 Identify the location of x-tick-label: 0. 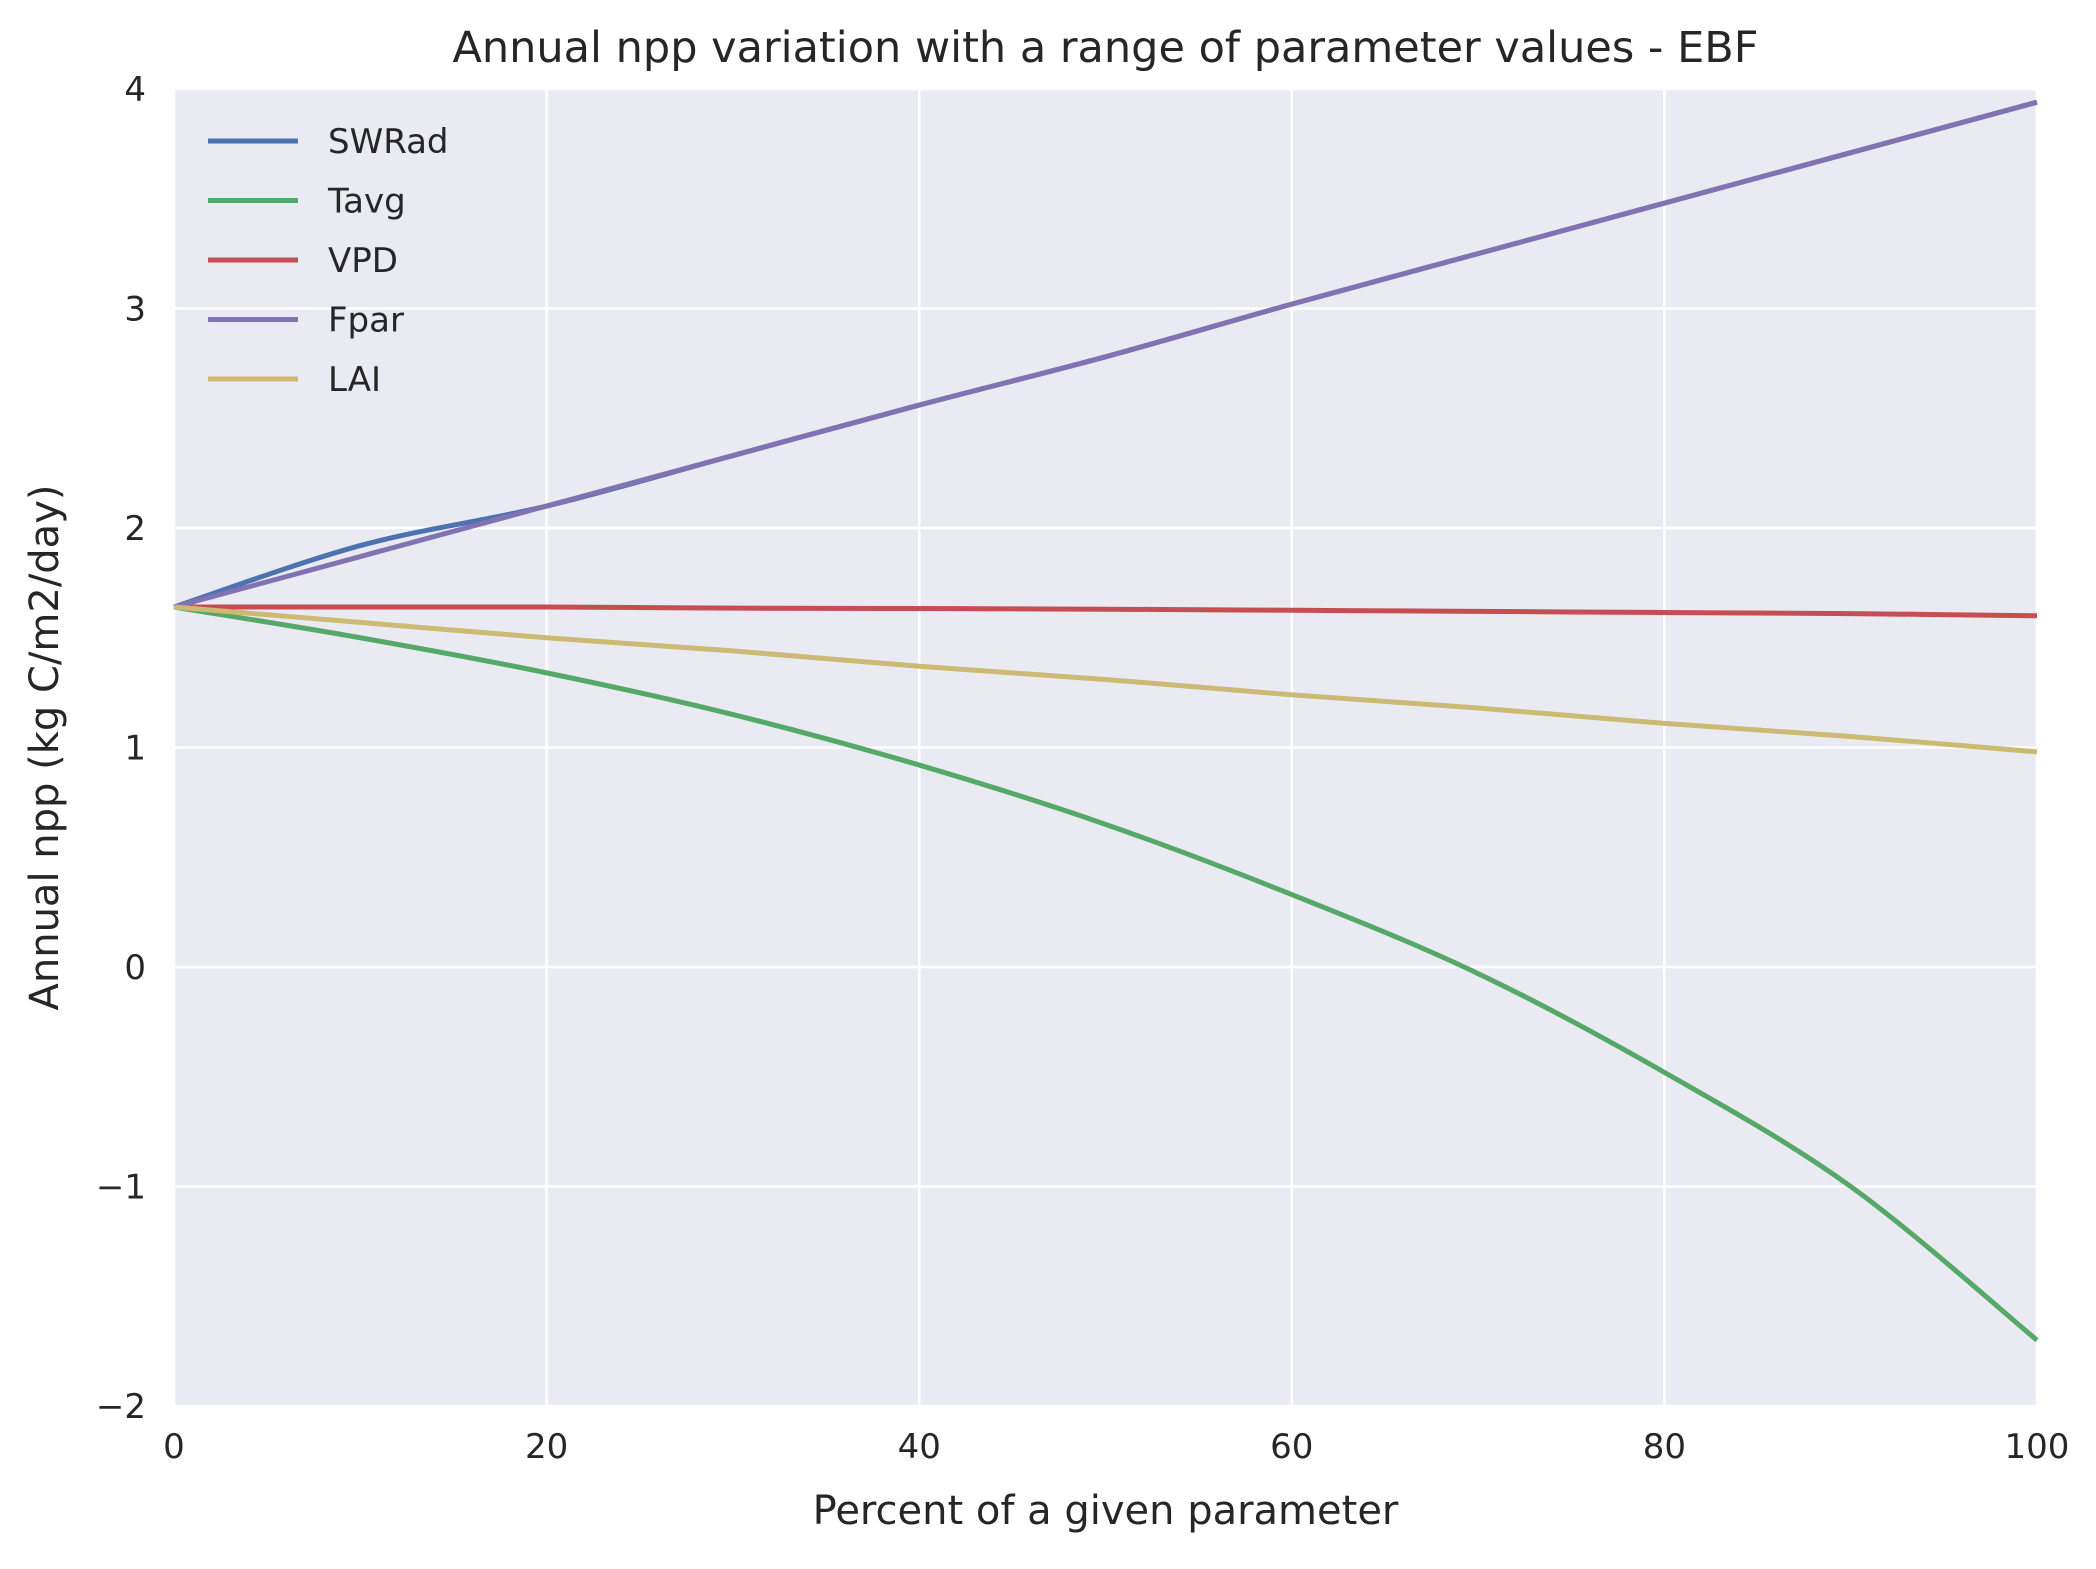
(174, 1447).